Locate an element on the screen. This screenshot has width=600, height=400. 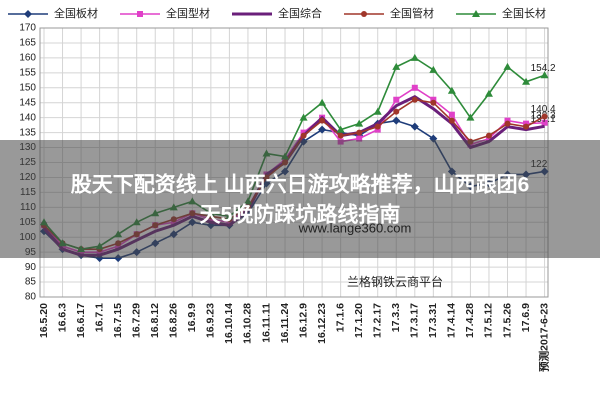
x-tick-label: 17.4.14 is located at coordinates (452, 320).